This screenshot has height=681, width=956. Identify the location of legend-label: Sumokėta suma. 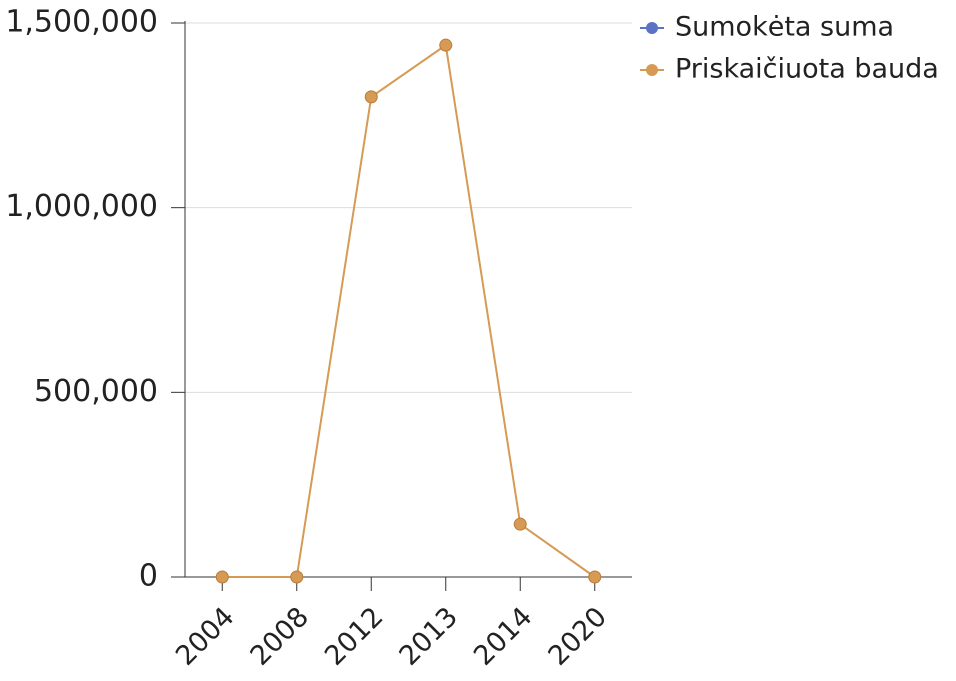
(784, 27).